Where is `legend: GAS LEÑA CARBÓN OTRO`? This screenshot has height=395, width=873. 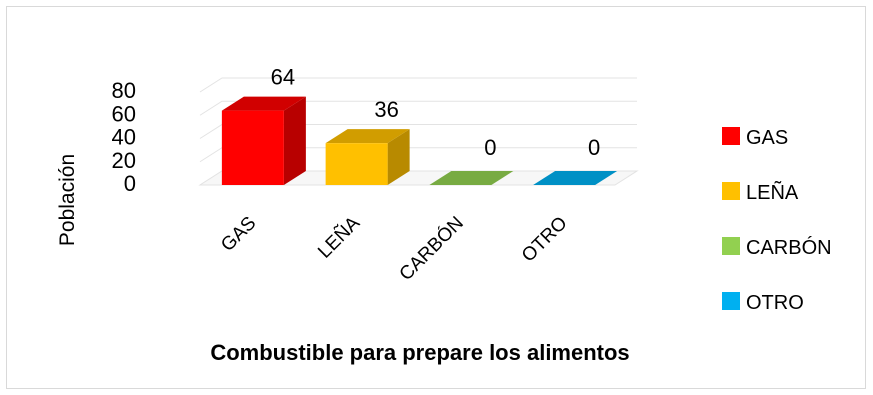 legend: GAS LEÑA CARBÓN OTRO is located at coordinates (777, 220).